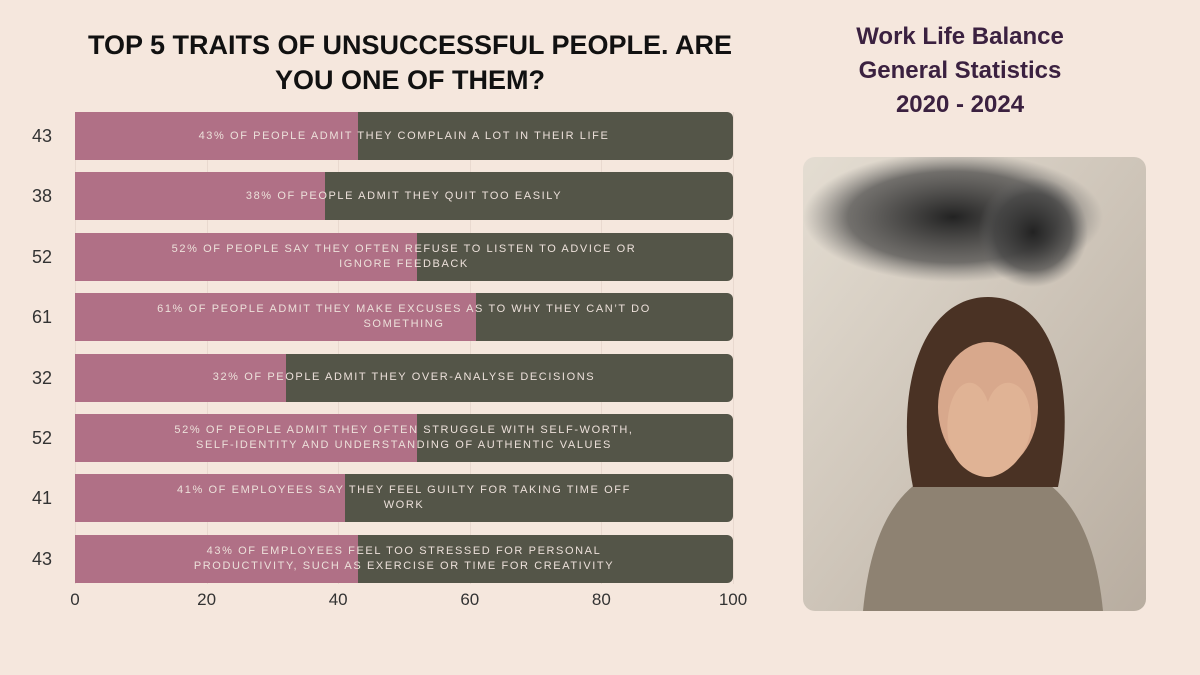 The height and width of the screenshot is (675, 1200). I want to click on x-tick-label: 60, so click(470, 599).